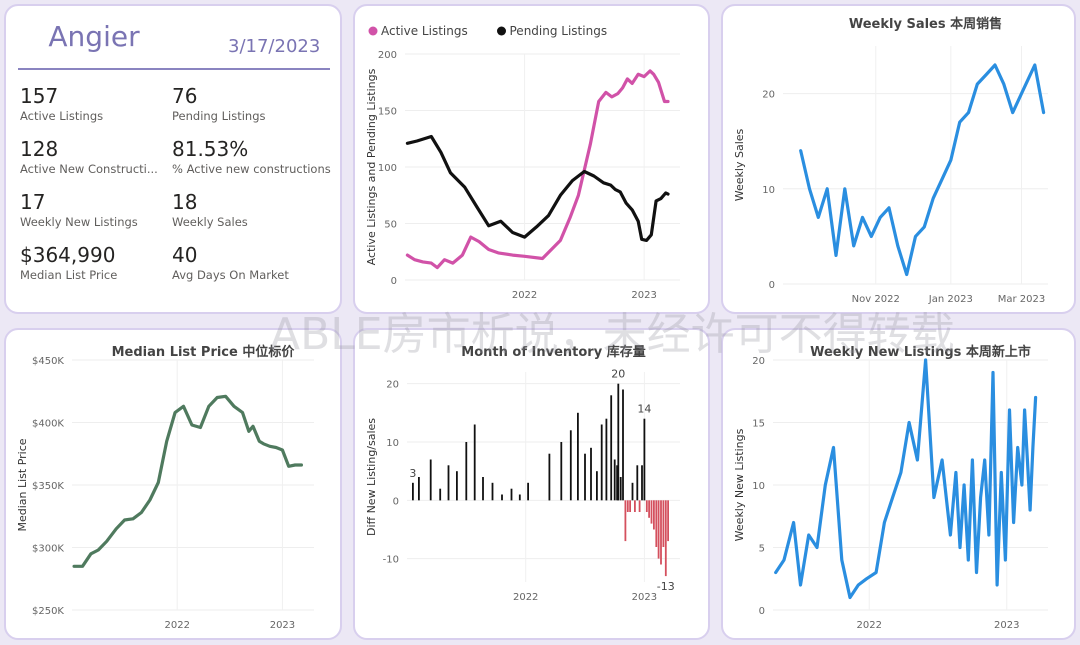  What do you see at coordinates (22, 484) in the screenshot?
I see `y-axis-label: Median List Price` at bounding box center [22, 484].